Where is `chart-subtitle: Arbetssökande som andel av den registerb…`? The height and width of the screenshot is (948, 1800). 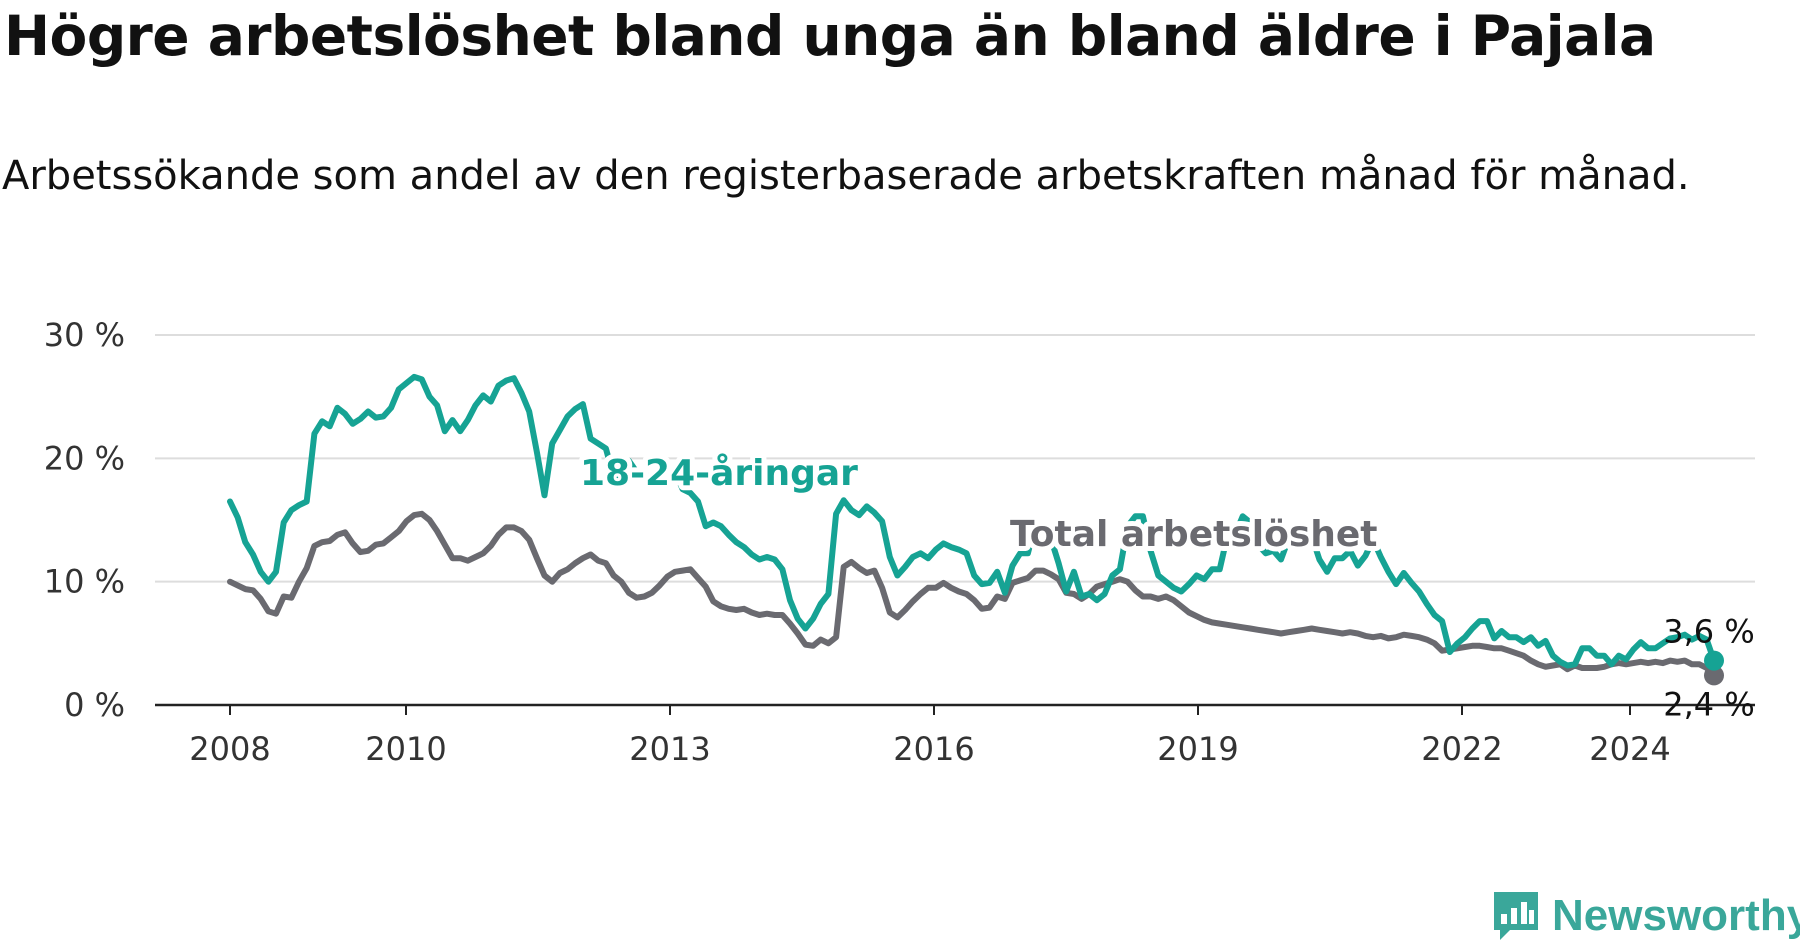
chart-subtitle: Arbetssökande som andel av den registerb… is located at coordinates (846, 176).